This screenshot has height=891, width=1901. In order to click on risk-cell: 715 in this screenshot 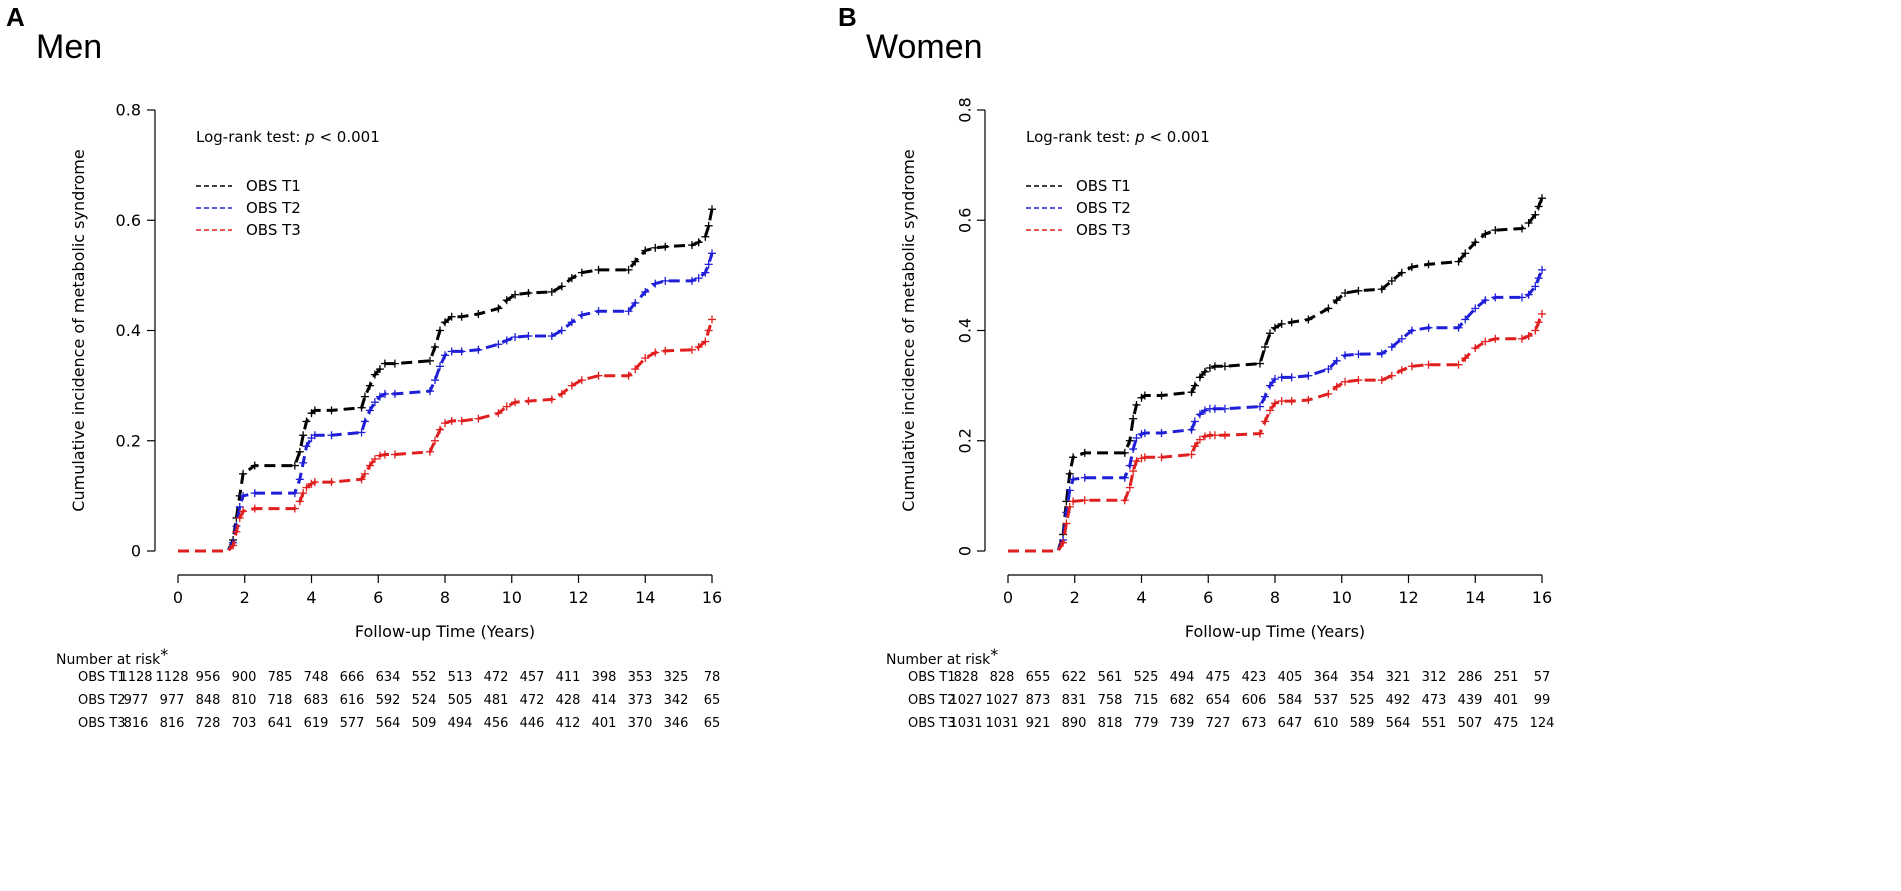, I will do `click(1146, 700)`.